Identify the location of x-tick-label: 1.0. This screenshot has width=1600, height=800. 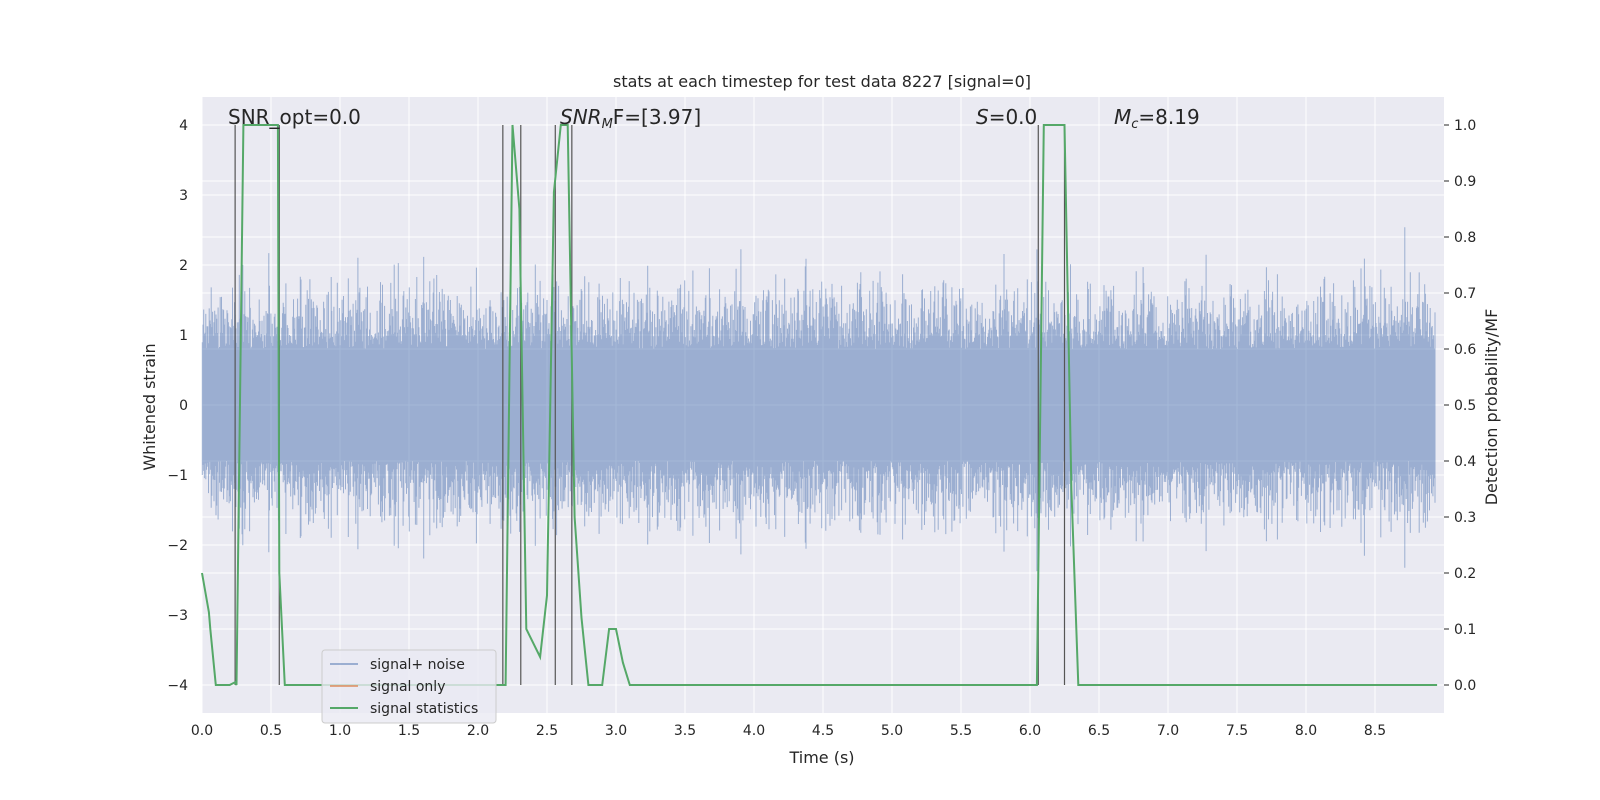
(340, 731).